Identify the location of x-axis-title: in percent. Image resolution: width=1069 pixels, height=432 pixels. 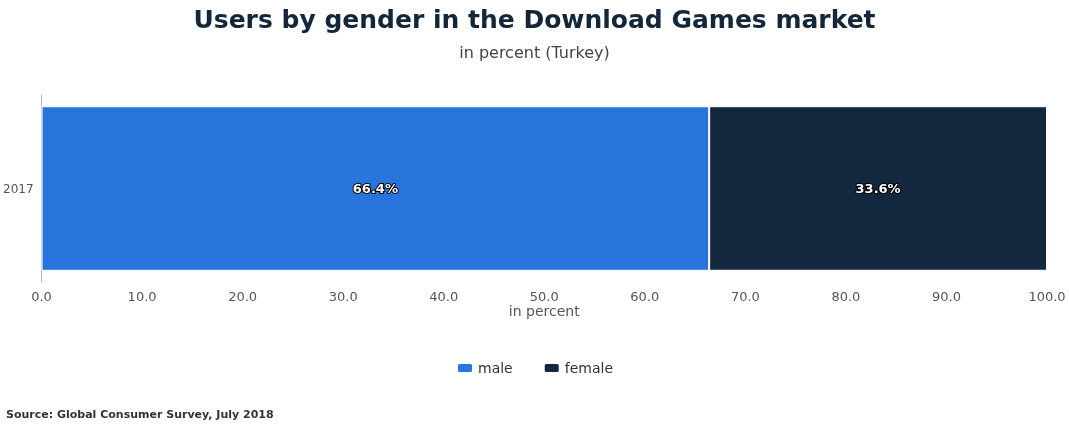
(544, 311).